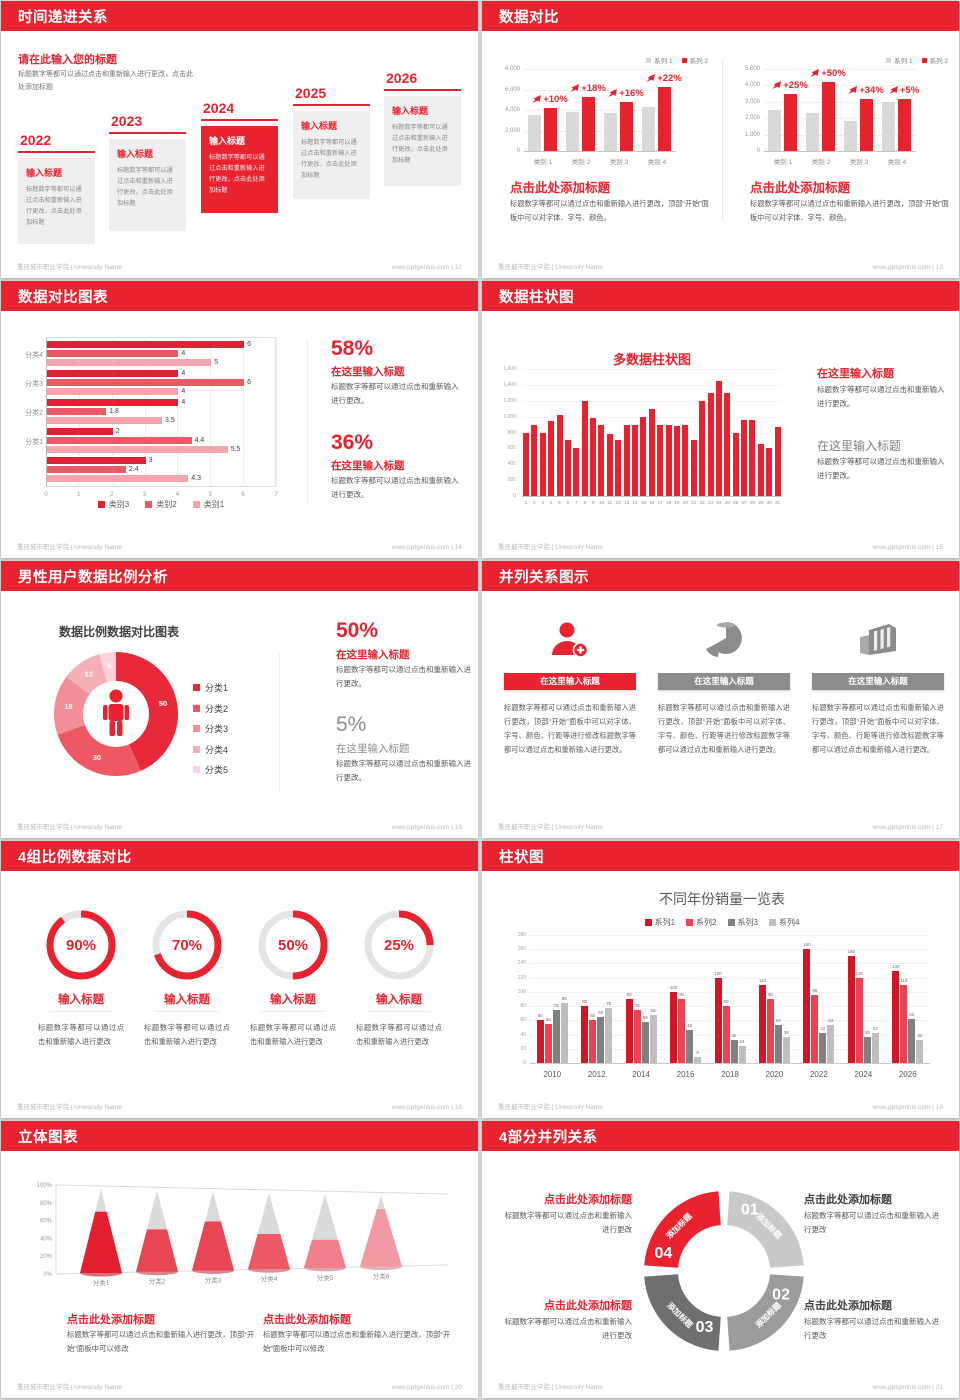 The height and width of the screenshot is (1400, 960). I want to click on block-title: 点击此处添加标题, so click(800, 188).